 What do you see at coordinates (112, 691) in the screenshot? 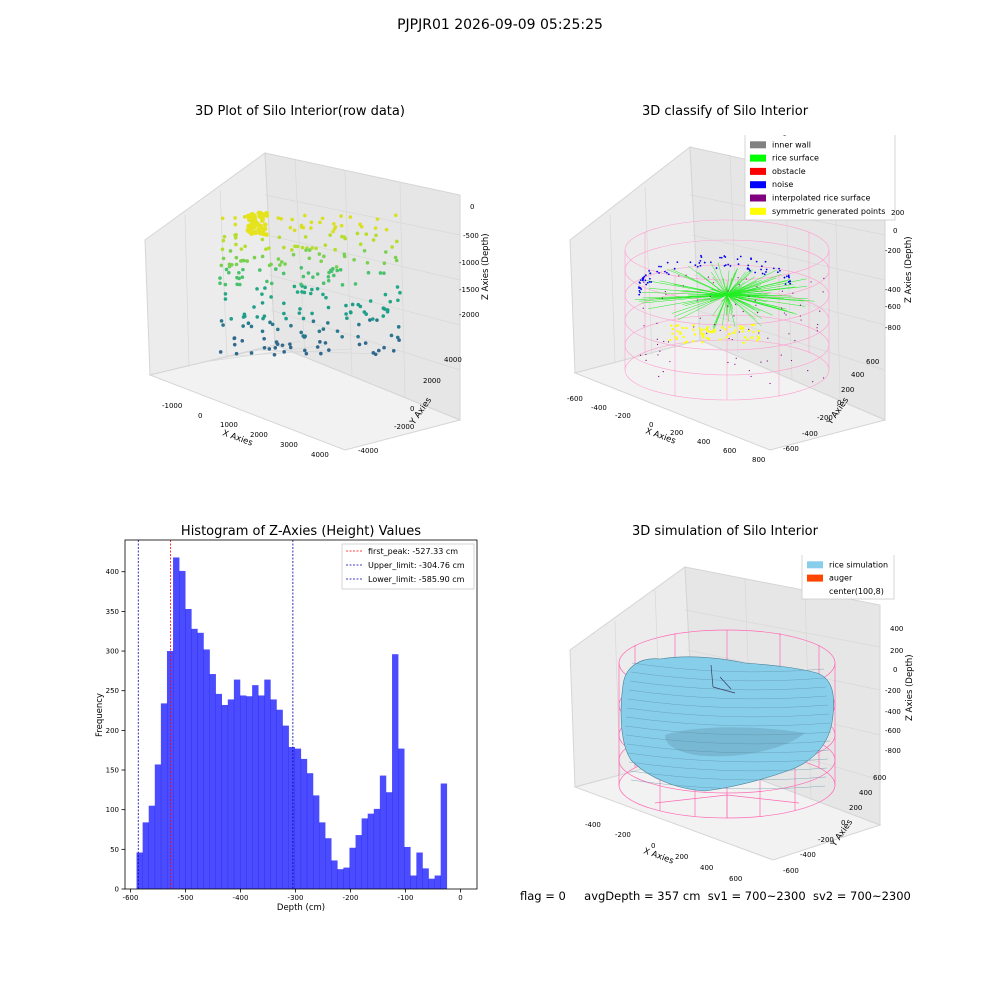
I see `histogram-y-tick-label: 250` at bounding box center [112, 691].